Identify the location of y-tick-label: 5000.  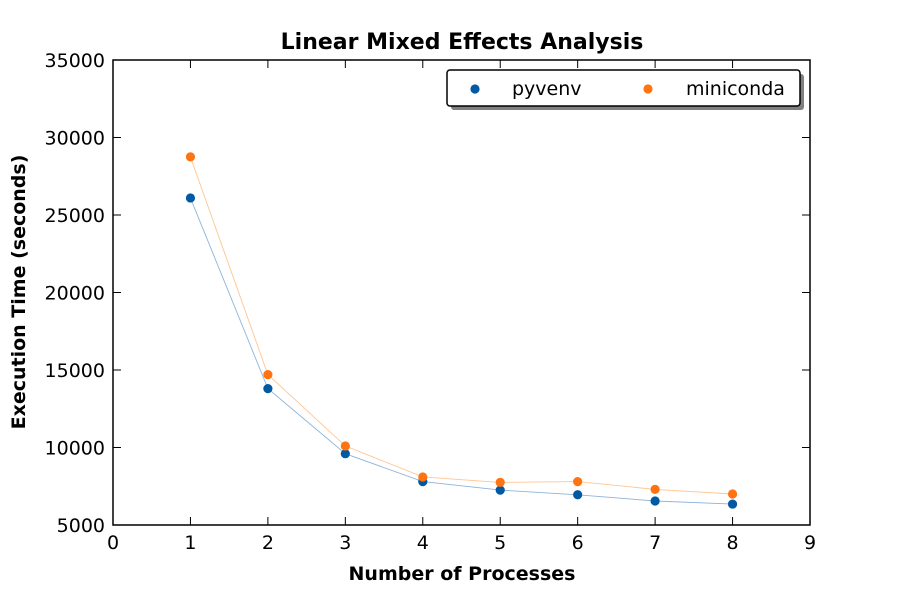
(81, 526).